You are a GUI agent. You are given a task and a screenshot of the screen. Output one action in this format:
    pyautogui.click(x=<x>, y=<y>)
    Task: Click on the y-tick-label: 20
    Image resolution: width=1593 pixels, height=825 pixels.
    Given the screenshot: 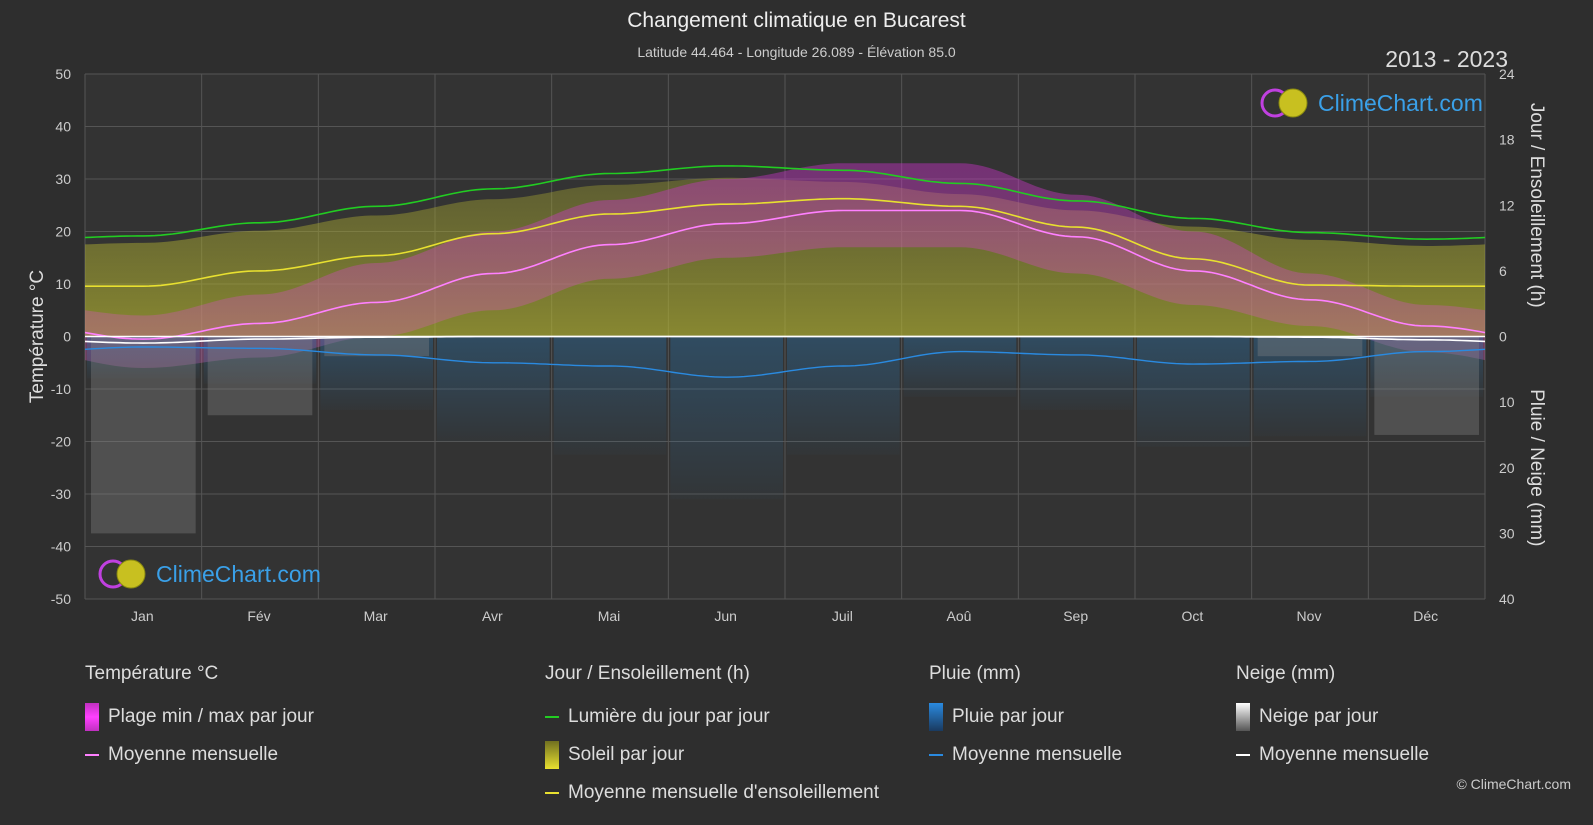 What is the action you would take?
    pyautogui.click(x=63, y=232)
    